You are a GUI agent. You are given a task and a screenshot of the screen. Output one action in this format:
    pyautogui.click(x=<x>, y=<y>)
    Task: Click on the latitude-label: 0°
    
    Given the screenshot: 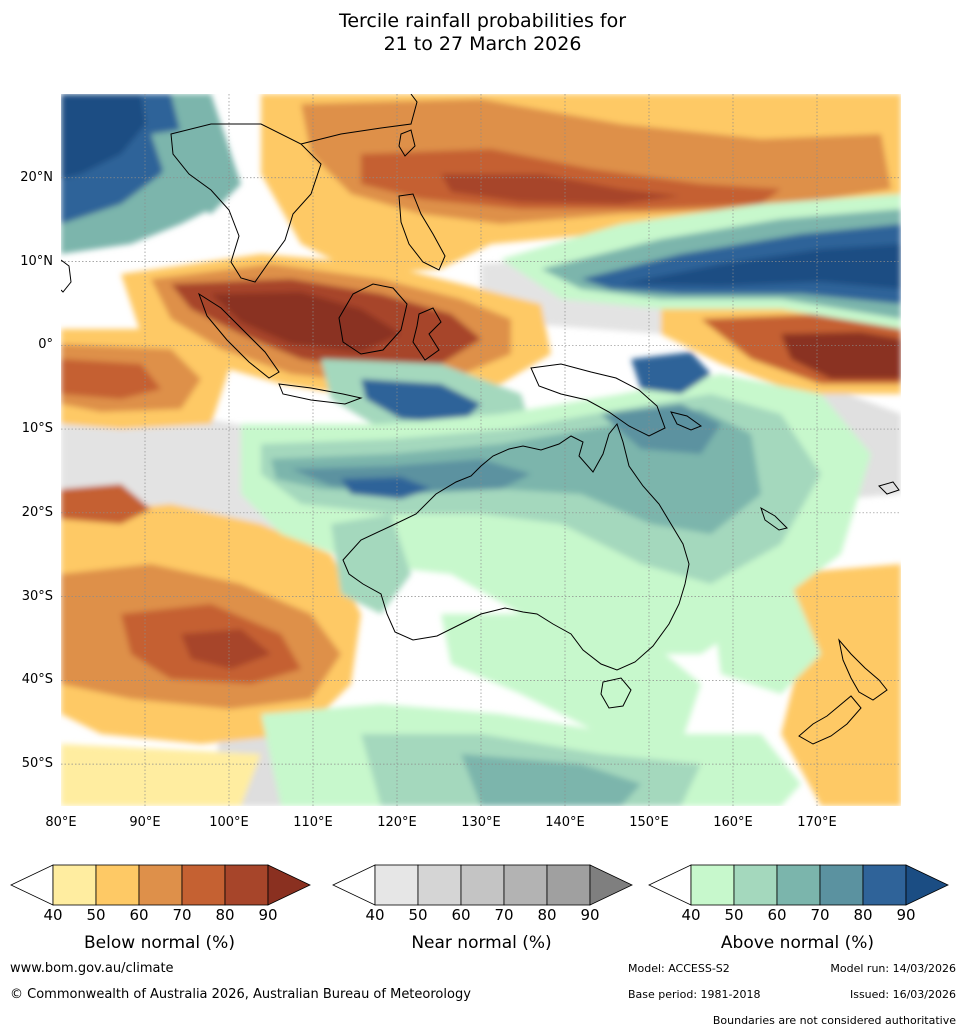 What is the action you would take?
    pyautogui.click(x=45, y=345)
    